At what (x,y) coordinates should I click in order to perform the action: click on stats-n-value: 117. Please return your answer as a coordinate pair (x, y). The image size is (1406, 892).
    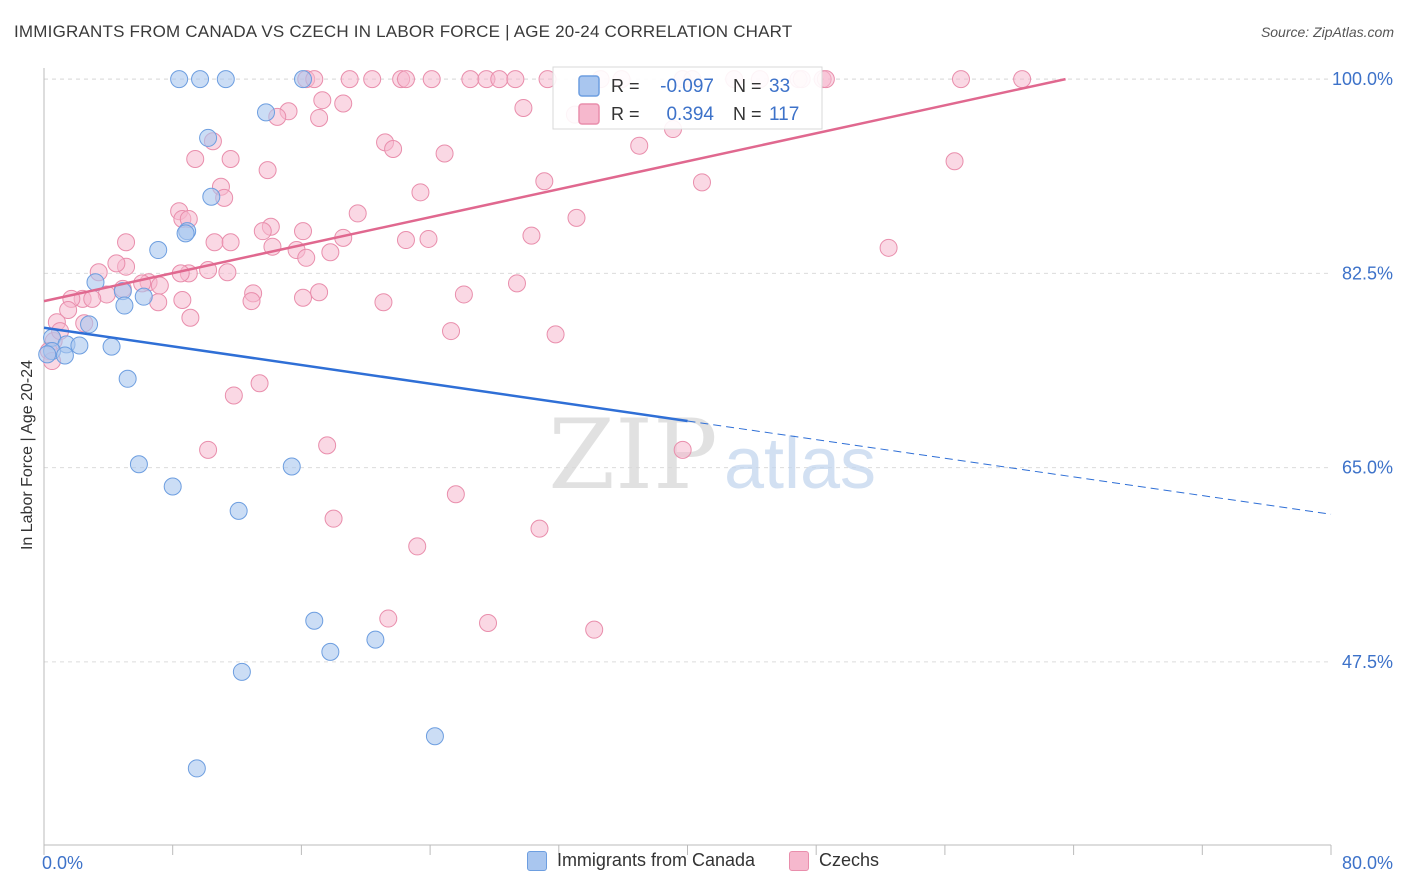
    Looking at the image, I should click on (784, 114).